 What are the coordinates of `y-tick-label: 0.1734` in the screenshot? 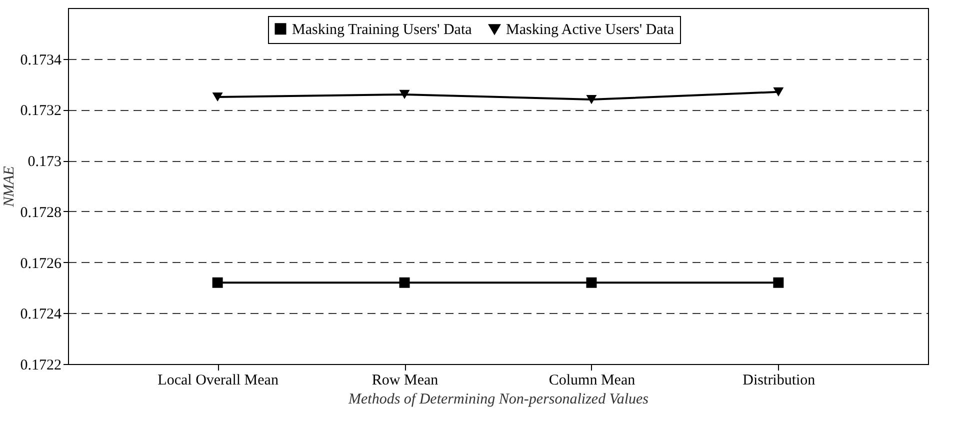 It's located at (41, 60).